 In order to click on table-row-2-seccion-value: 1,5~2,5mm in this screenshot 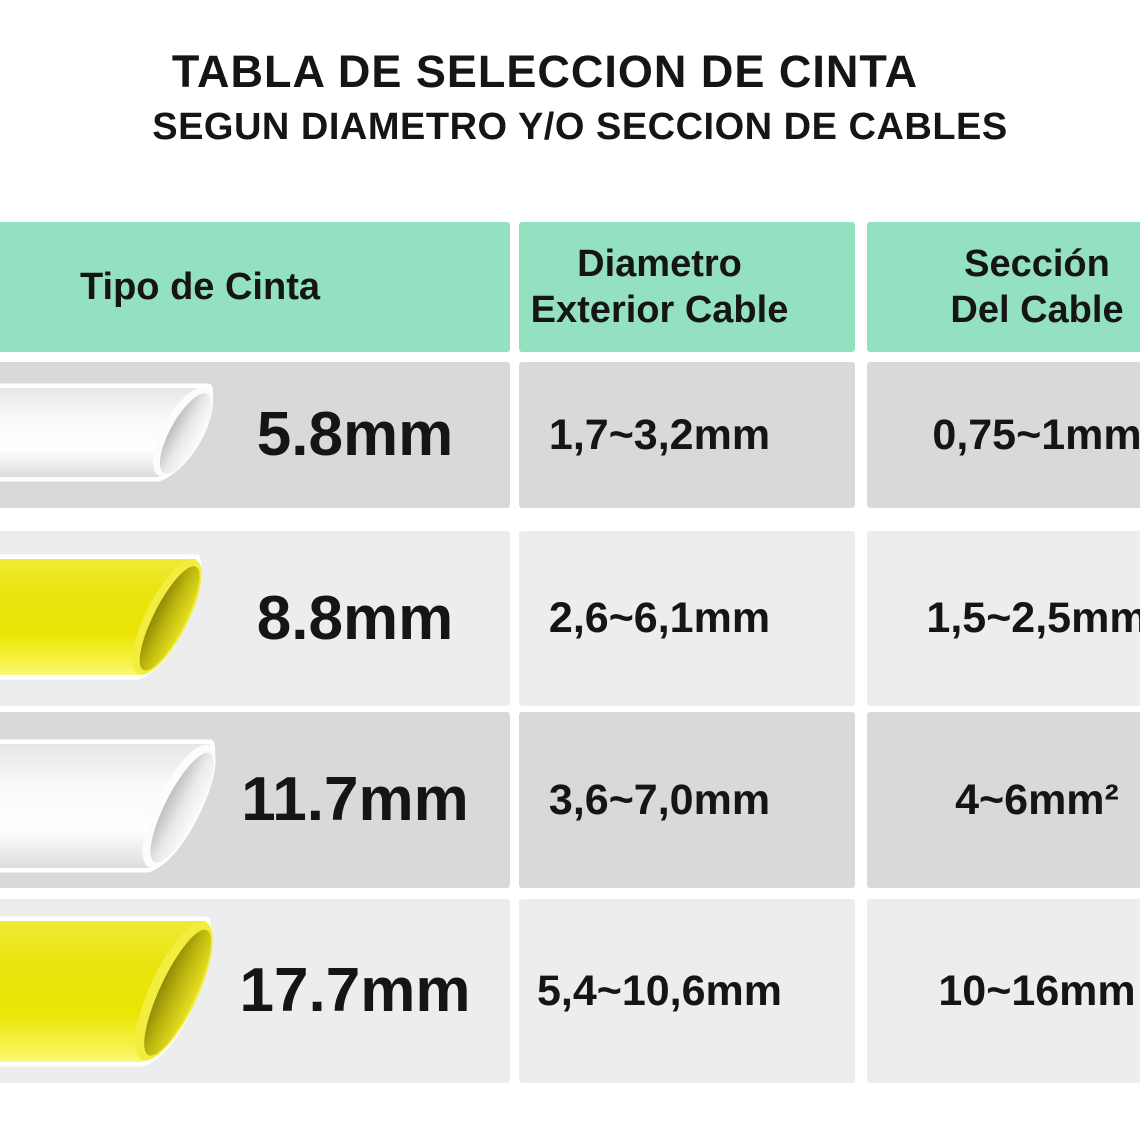, I will do `click(1003, 618)`.